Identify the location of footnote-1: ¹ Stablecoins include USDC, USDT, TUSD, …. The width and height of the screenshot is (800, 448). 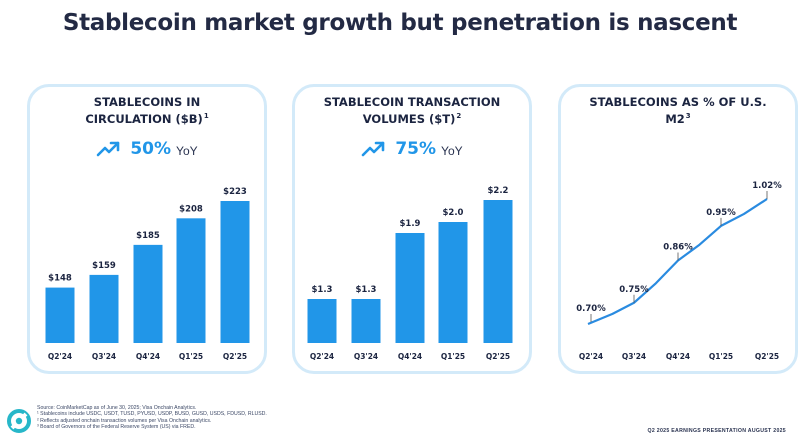
(152, 414).